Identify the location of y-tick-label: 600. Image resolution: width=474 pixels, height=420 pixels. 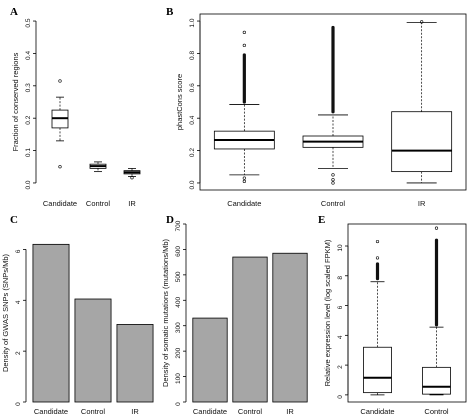
(178, 251).